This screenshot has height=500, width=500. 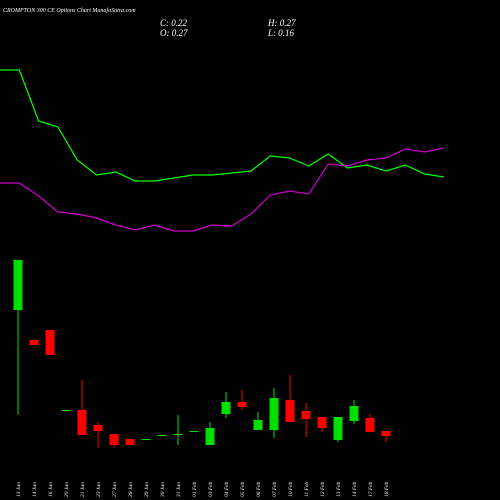 What do you see at coordinates (387, 489) in the screenshot?
I see `x-tick-label: 18 Feb` at bounding box center [387, 489].